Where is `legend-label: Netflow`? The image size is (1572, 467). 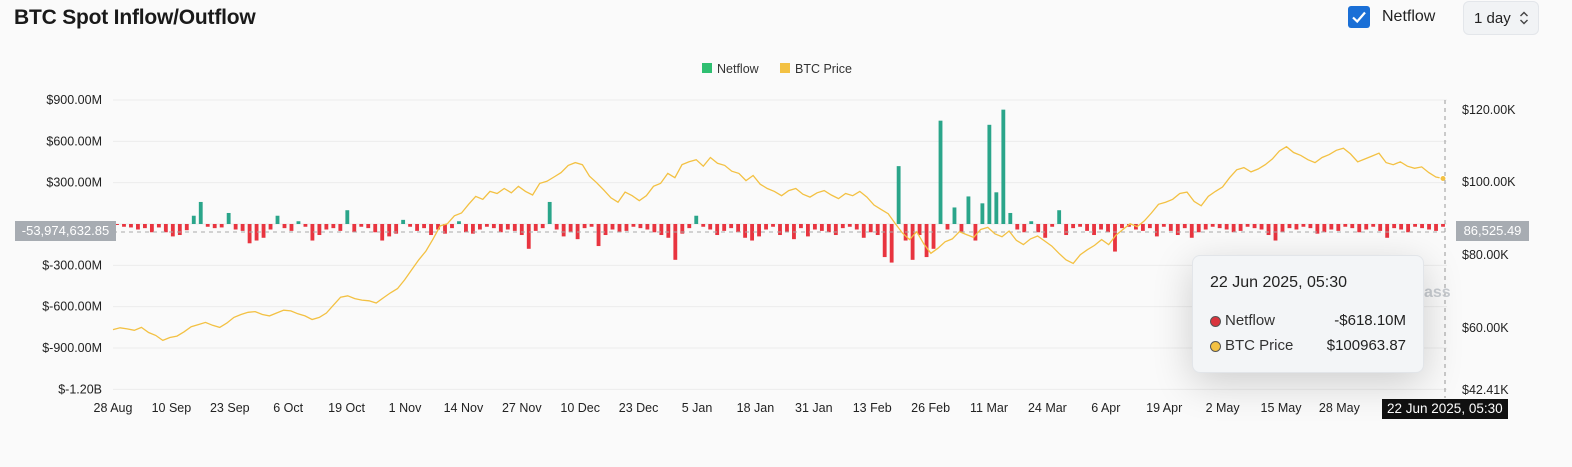 legend-label: Netflow is located at coordinates (738, 69).